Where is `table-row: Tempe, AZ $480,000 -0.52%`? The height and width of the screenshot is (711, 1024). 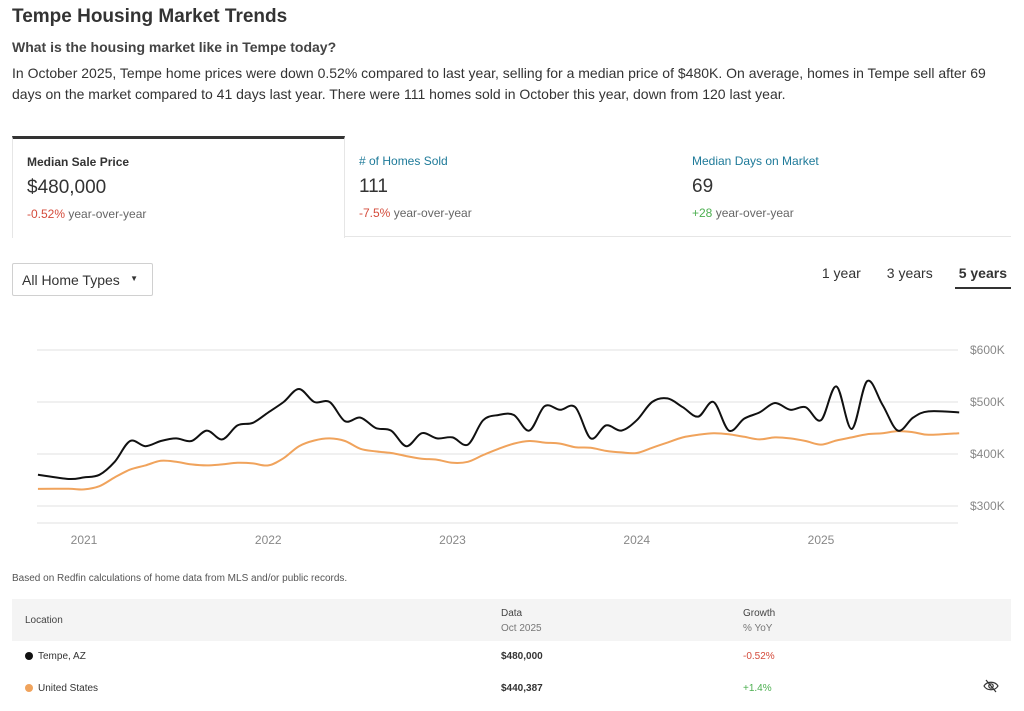
table-row: Tempe, AZ $480,000 -0.52% is located at coordinates (511, 657).